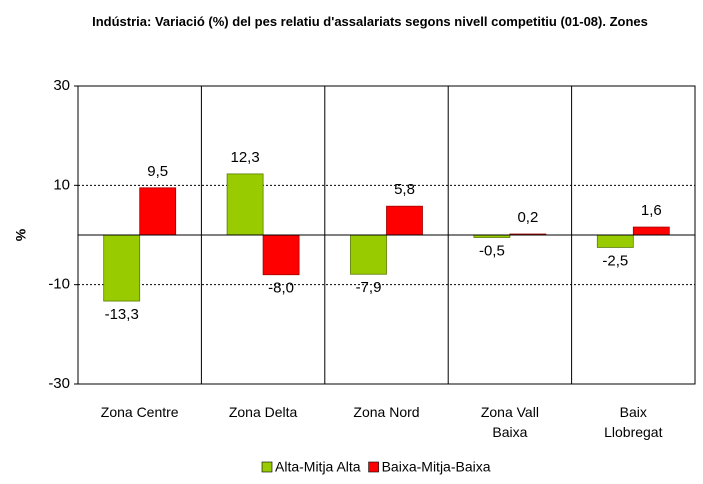  Describe the element at coordinates (21, 234) in the screenshot. I see `y-axis-label: %` at that location.